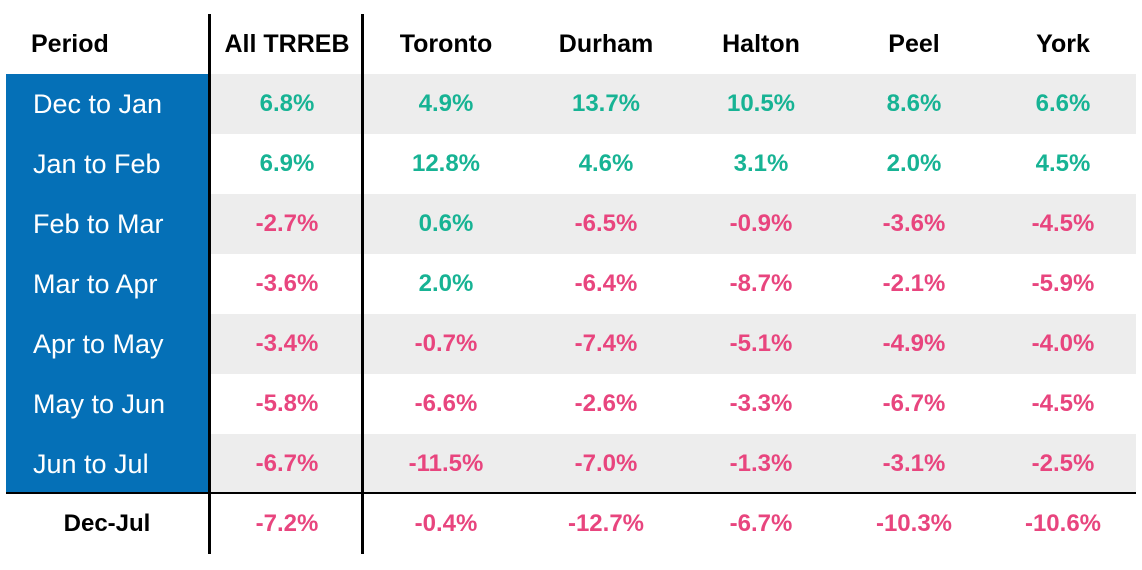 The image size is (1142, 570). What do you see at coordinates (914, 223) in the screenshot?
I see `value-cell-peel: -3.6%` at bounding box center [914, 223].